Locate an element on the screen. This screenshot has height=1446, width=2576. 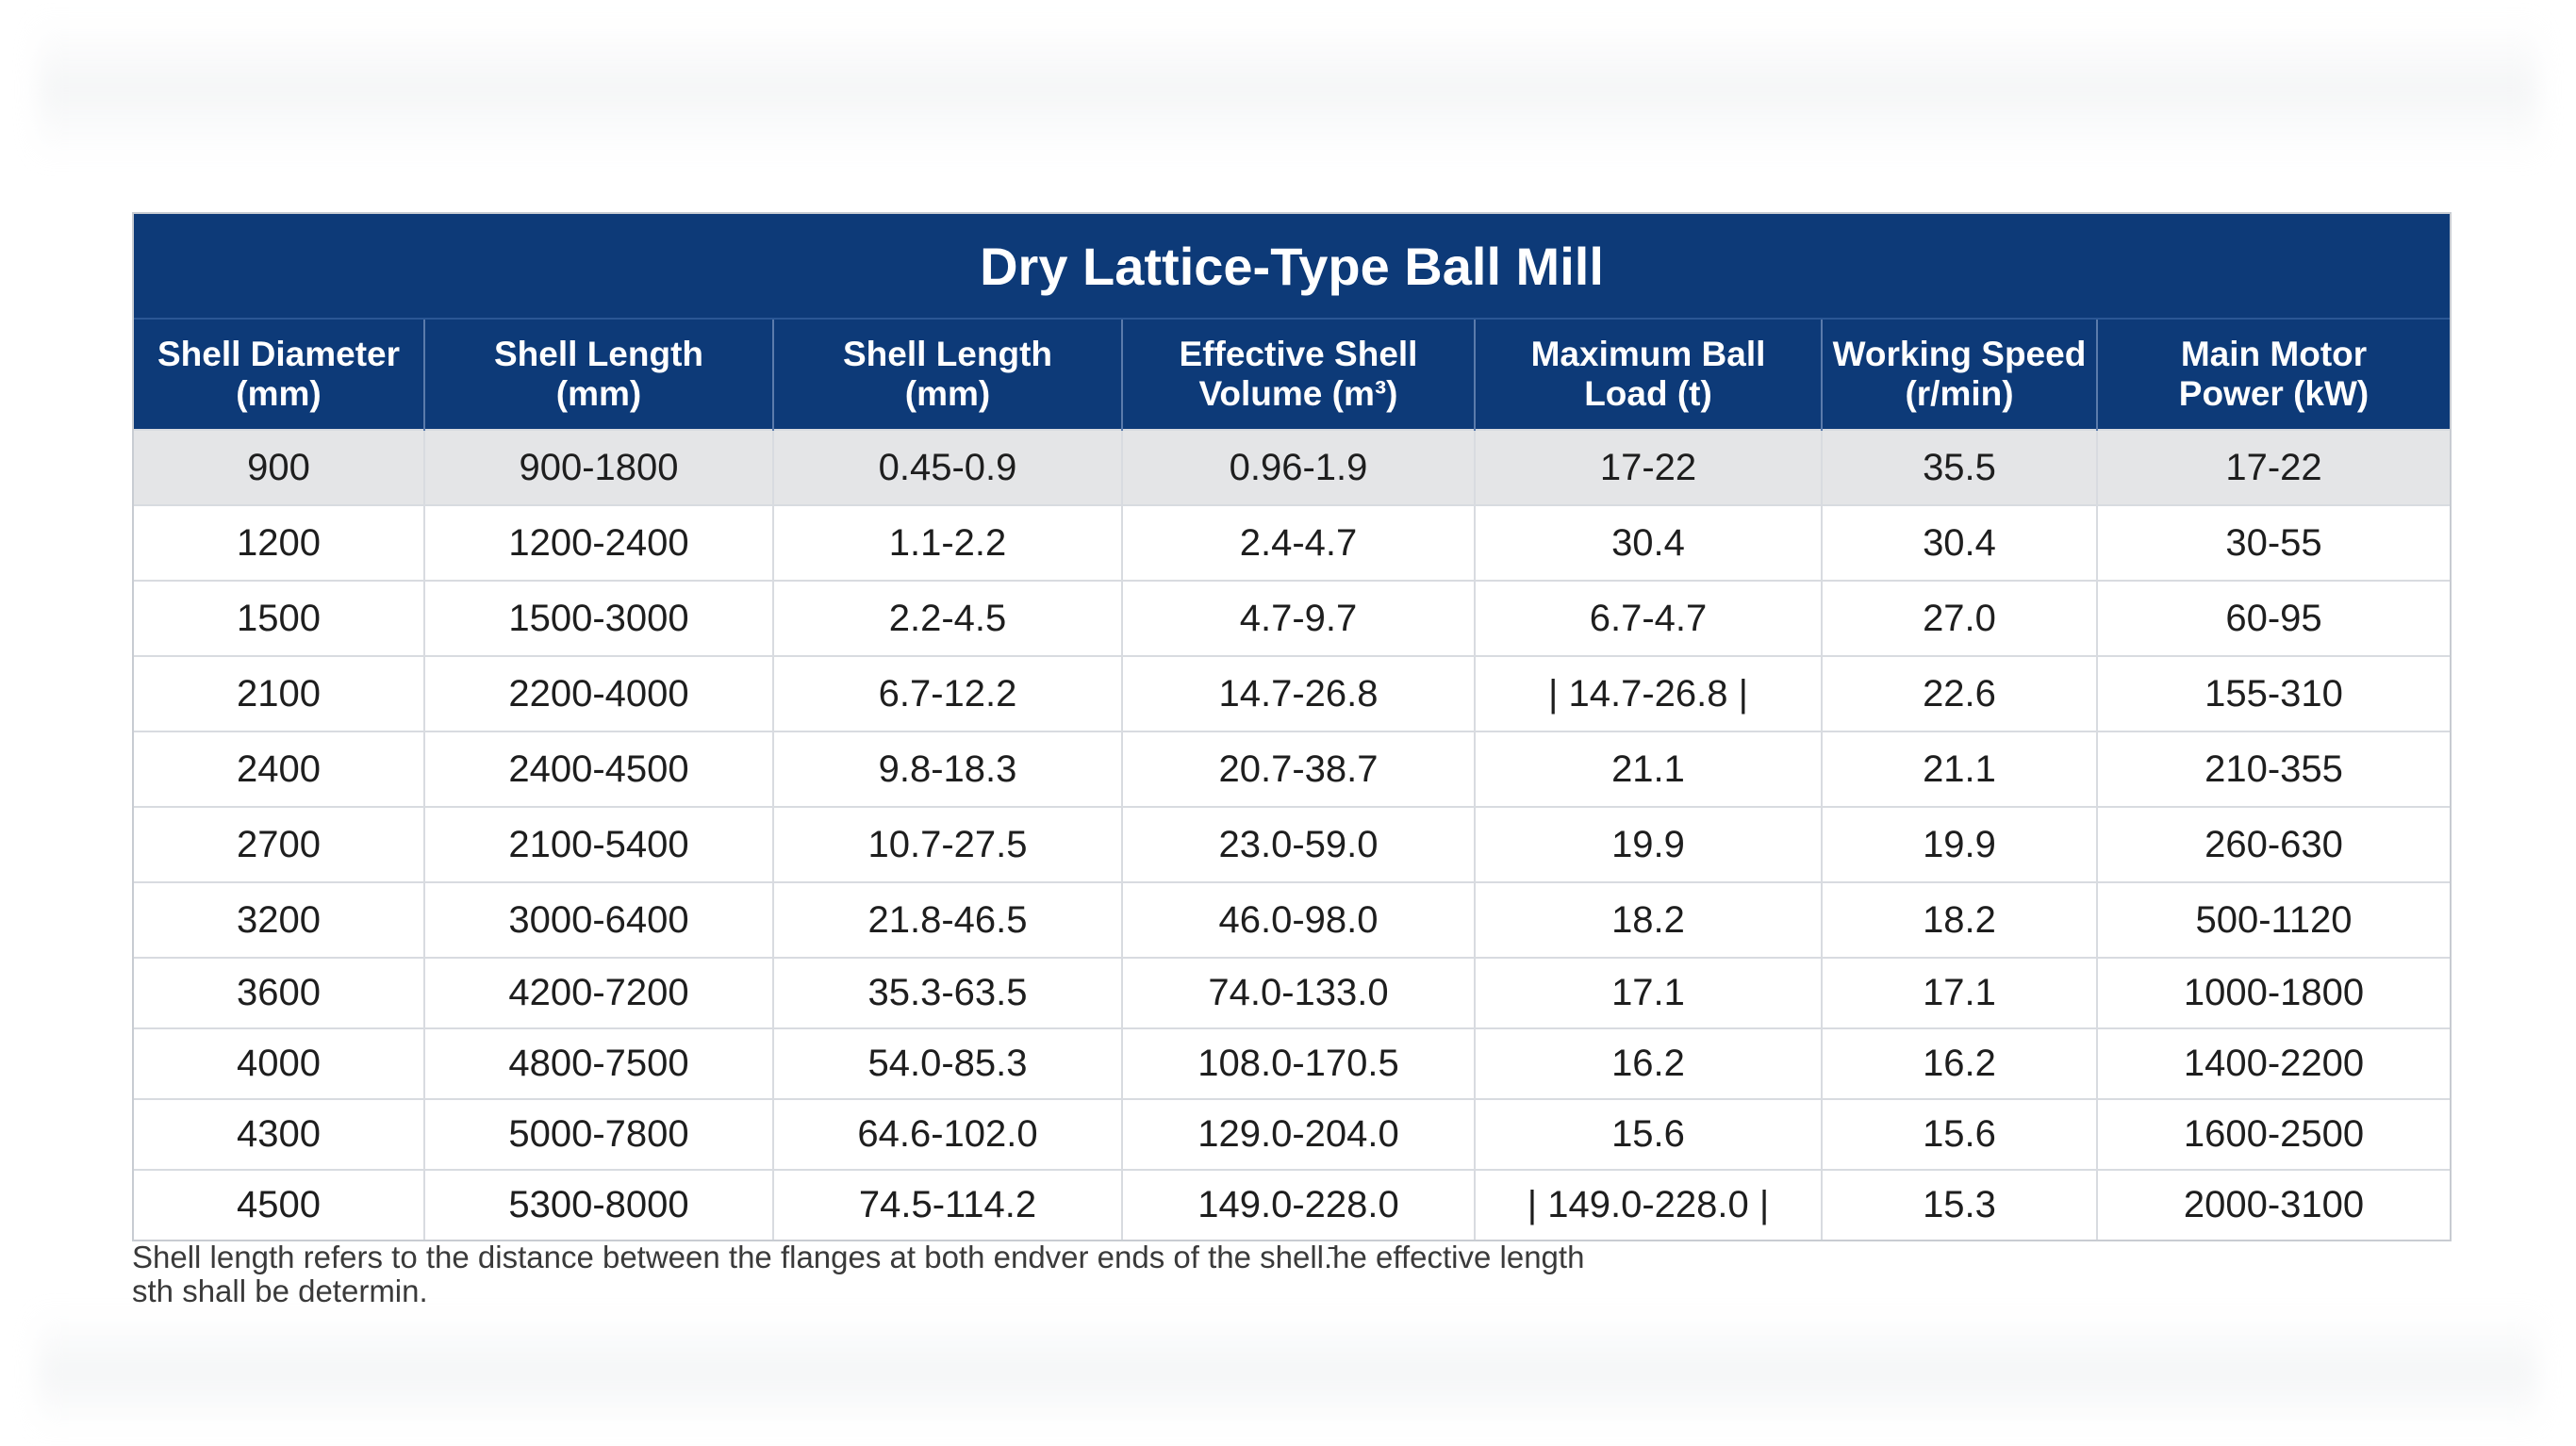
cell-motor-power: 2000-3100 is located at coordinates (2273, 1204).